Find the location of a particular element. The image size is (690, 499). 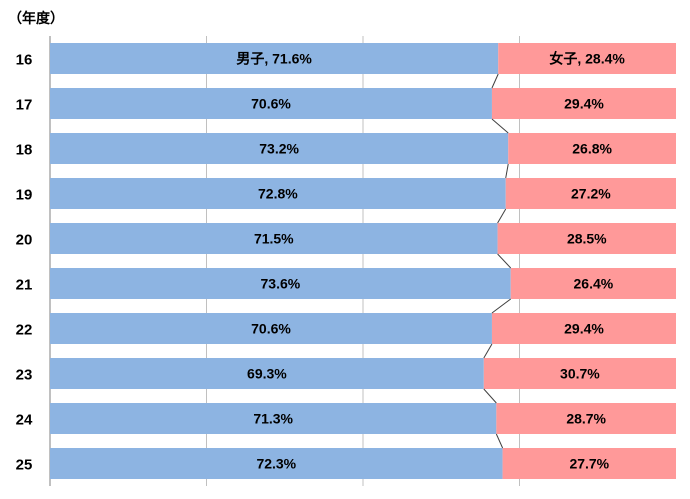

category-label: 25 is located at coordinates (24, 465).